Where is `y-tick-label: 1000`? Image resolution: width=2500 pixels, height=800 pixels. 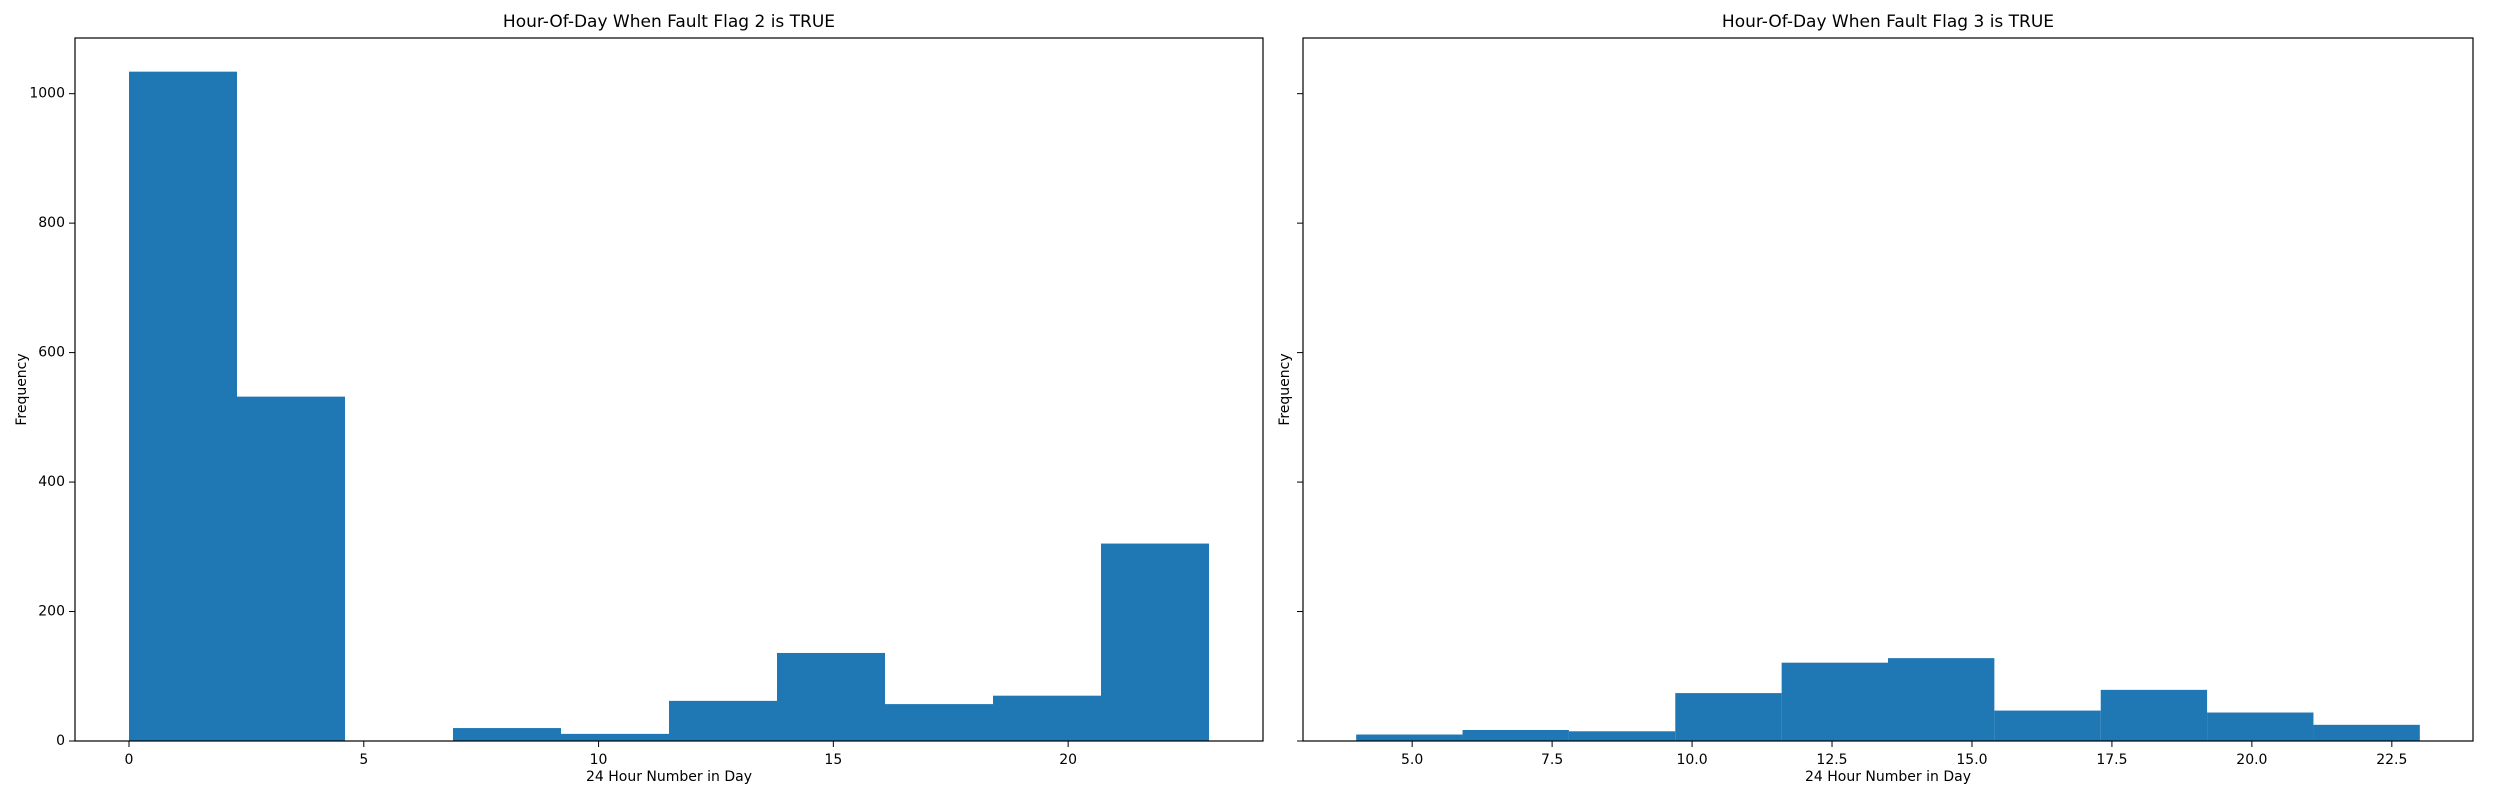
y-tick-label: 1000 is located at coordinates (47, 94).